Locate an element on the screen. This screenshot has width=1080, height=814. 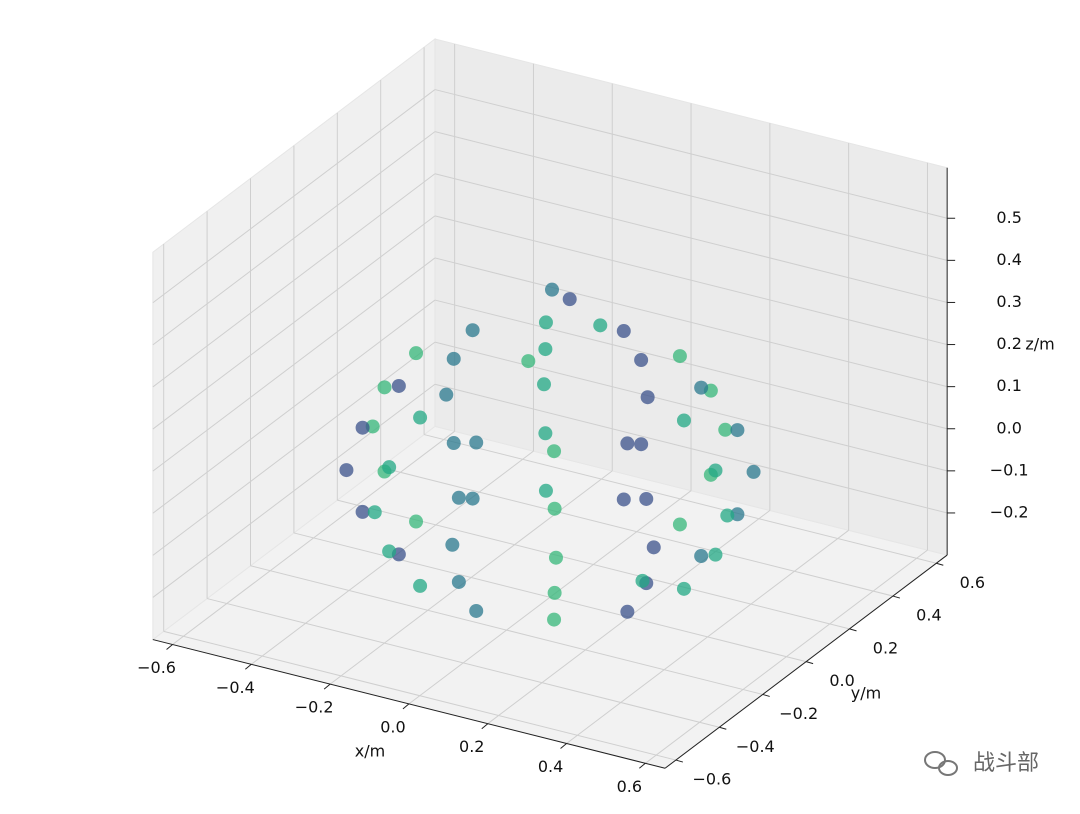
z-tick-label: −0.2 is located at coordinates (1009, 511).